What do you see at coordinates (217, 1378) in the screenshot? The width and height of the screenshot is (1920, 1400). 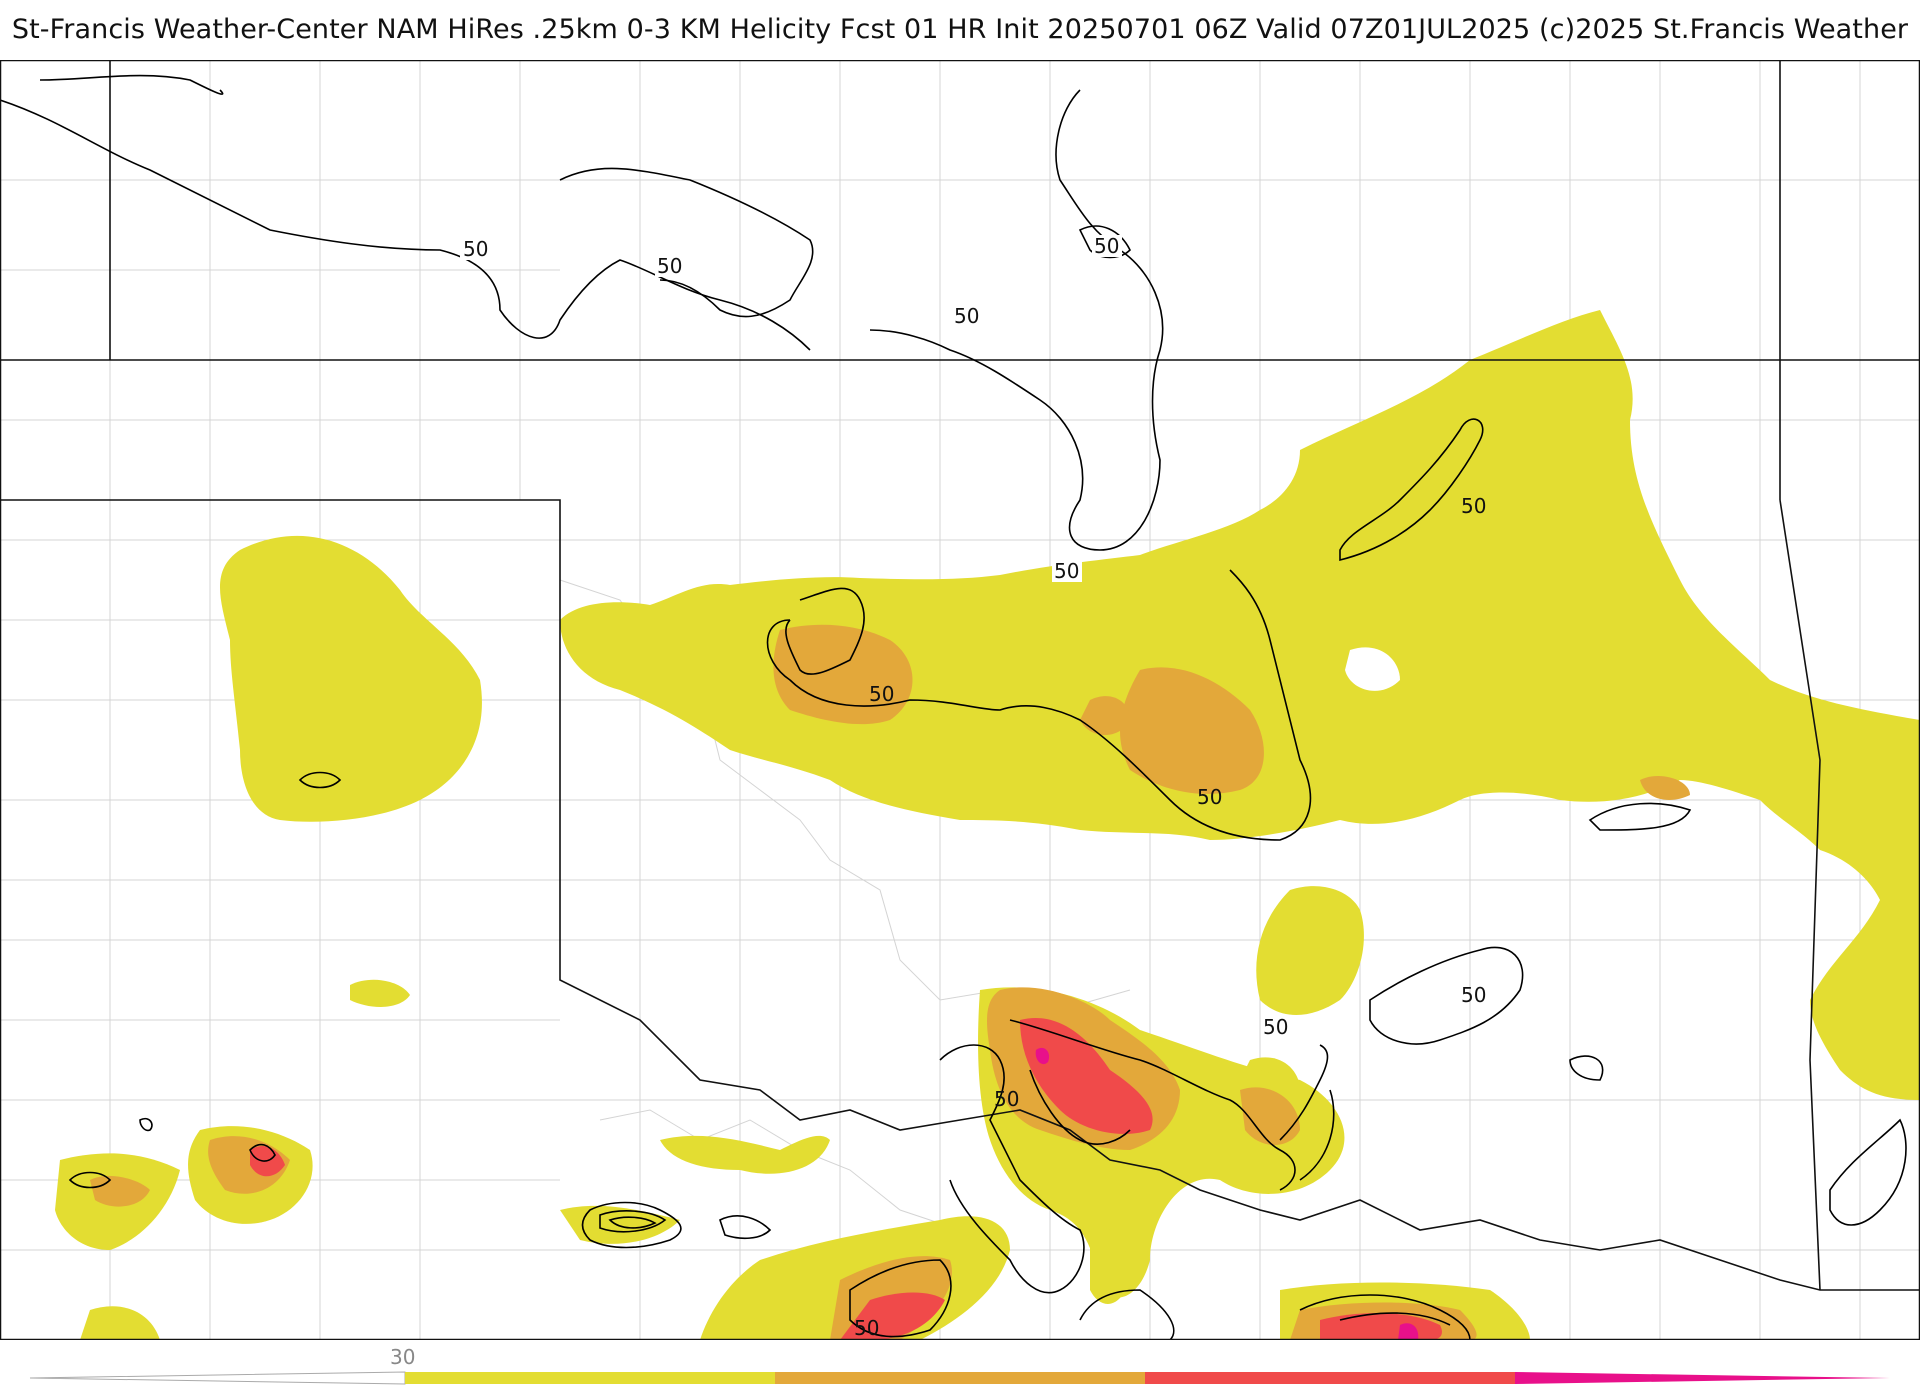 I see `colorbar-low-extension` at bounding box center [217, 1378].